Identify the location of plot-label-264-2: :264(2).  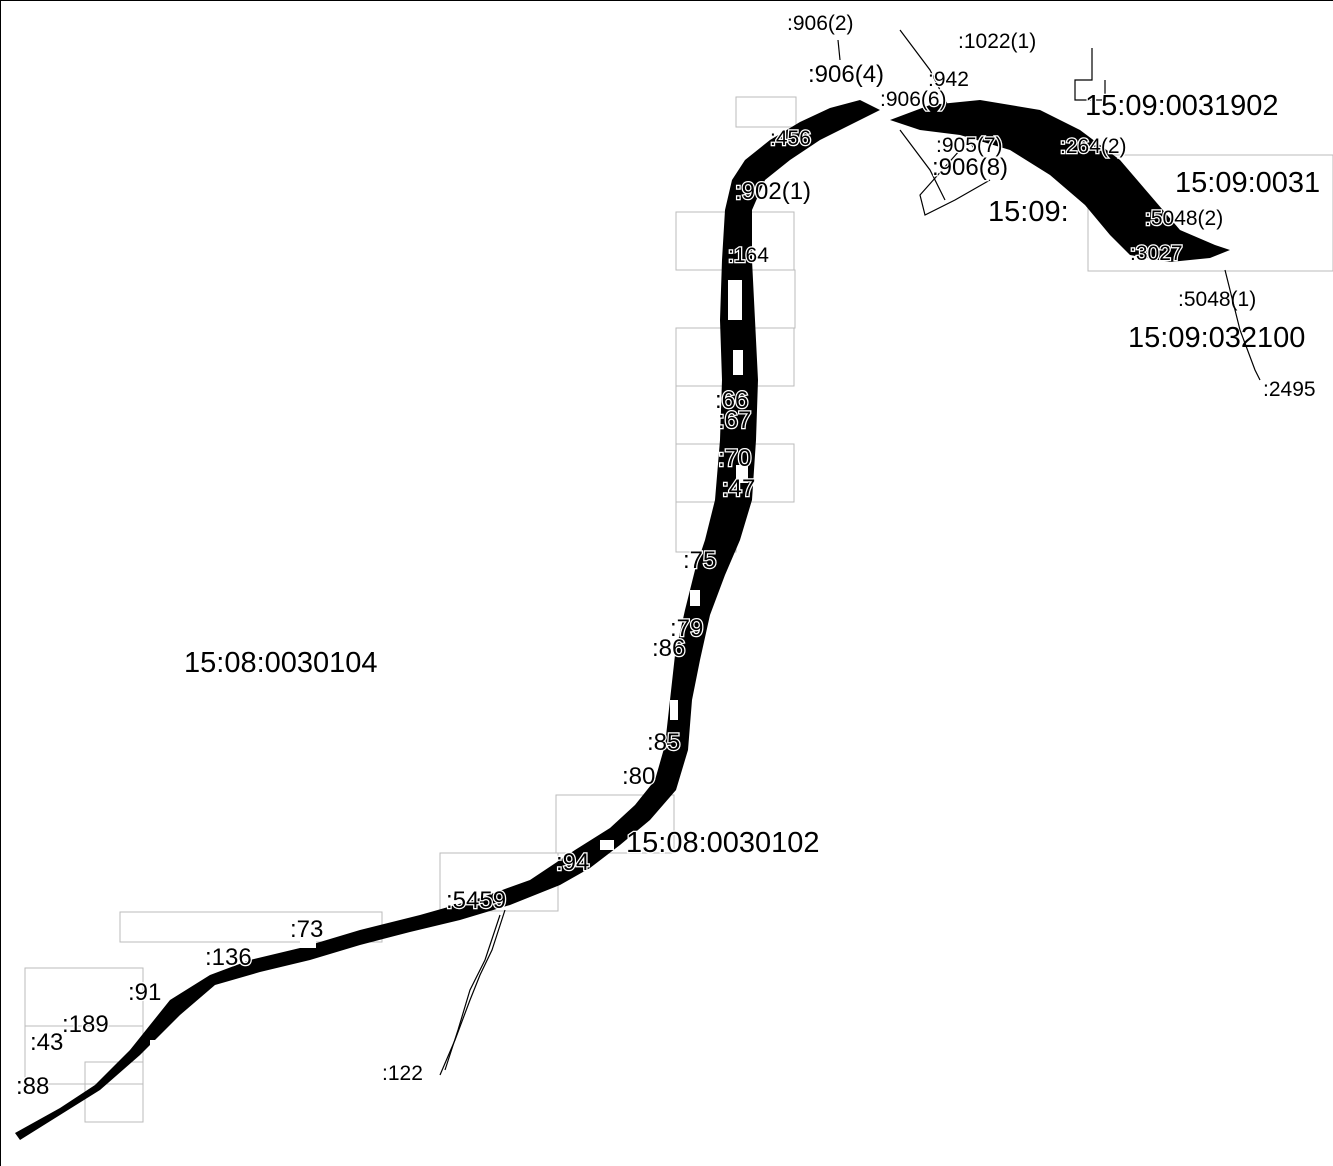
(1093, 146).